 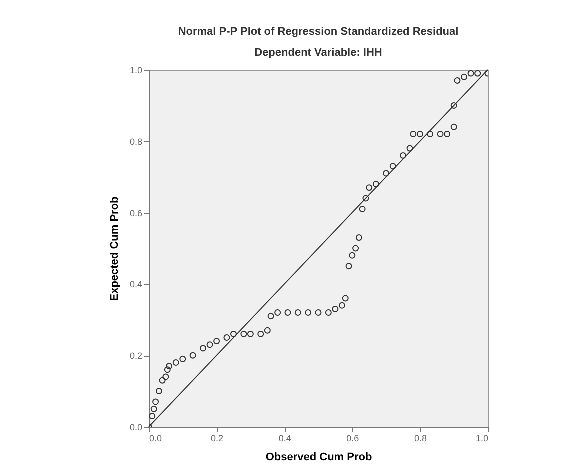 I want to click on x-tick-label: 0.4, so click(x=285, y=439).